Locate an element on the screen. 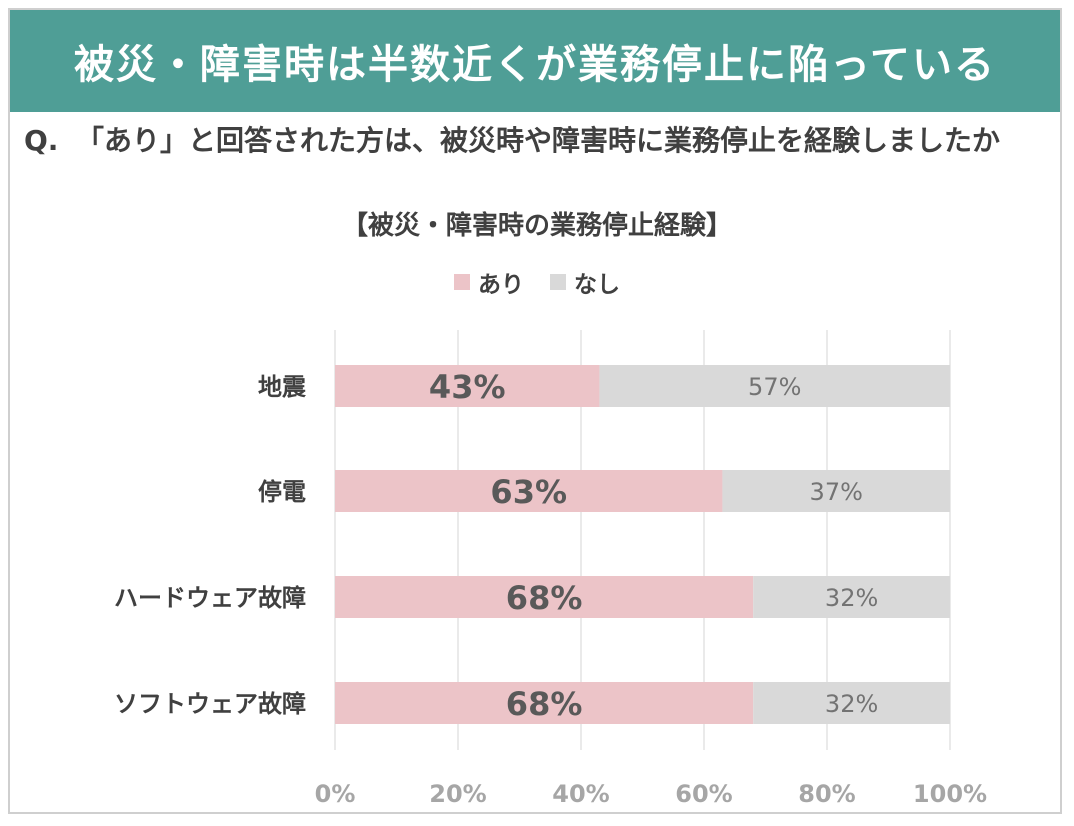  data-label-nashi: 57% is located at coordinates (774, 387).